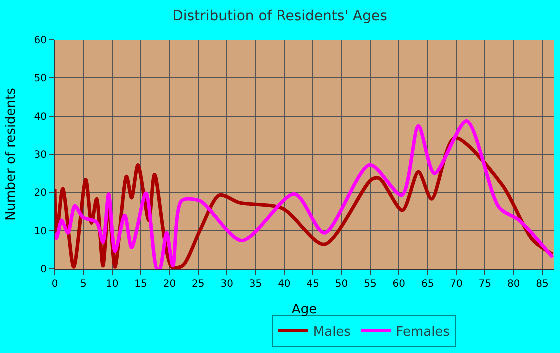 Image resolution: width=560 pixels, height=353 pixels. What do you see at coordinates (456, 284) in the screenshot?
I see `x-tick-label: 70` at bounding box center [456, 284].